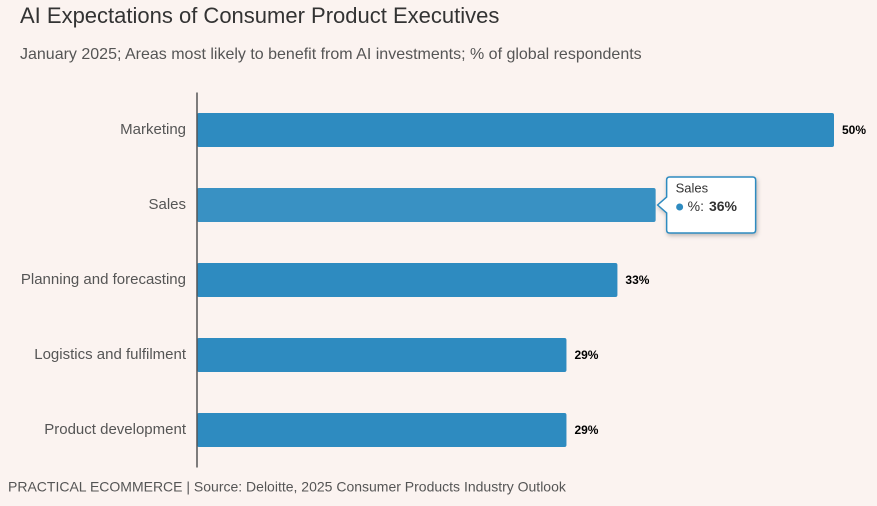  Describe the element at coordinates (167, 204) in the screenshot. I see `y-tick-label: Sales` at that location.